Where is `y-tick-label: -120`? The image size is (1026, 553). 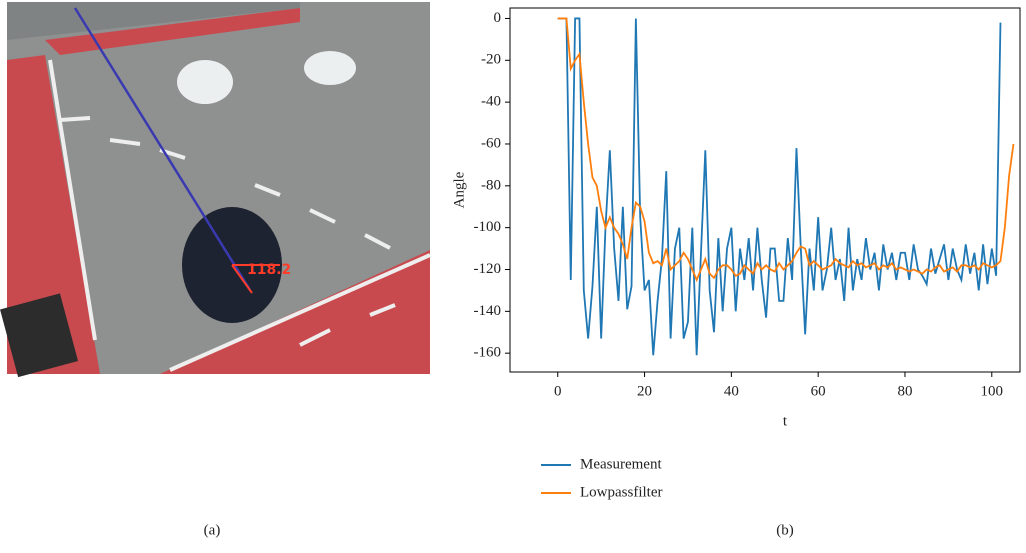
y-tick-label: -120 is located at coordinates (488, 269).